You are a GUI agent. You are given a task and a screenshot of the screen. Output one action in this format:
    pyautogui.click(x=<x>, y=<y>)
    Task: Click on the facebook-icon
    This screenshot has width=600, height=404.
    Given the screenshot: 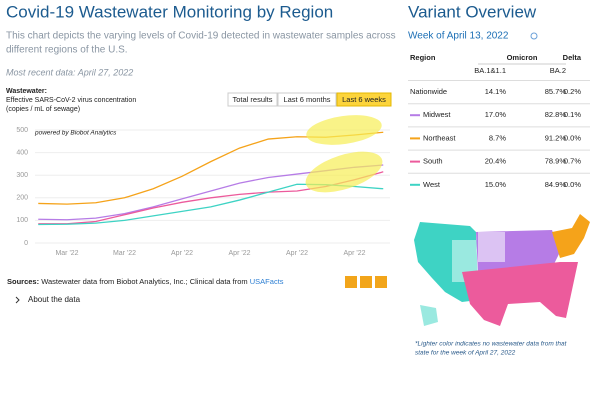 What is the action you would take?
    pyautogui.click(x=351, y=282)
    